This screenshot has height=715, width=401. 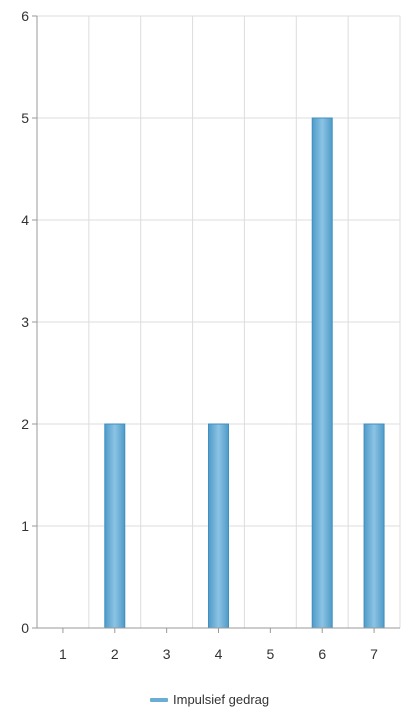 What do you see at coordinates (25, 628) in the screenshot?
I see `y-tick-label: 0` at bounding box center [25, 628].